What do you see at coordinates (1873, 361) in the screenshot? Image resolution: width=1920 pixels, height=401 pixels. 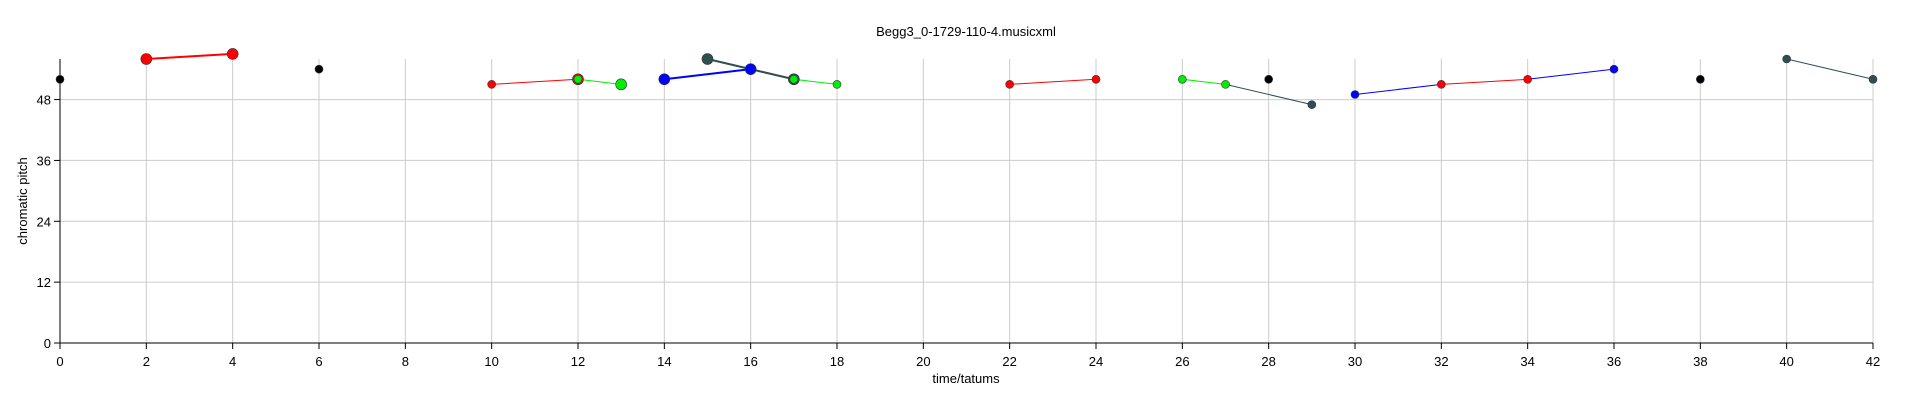 I see `x-tick-label: 42` at bounding box center [1873, 361].